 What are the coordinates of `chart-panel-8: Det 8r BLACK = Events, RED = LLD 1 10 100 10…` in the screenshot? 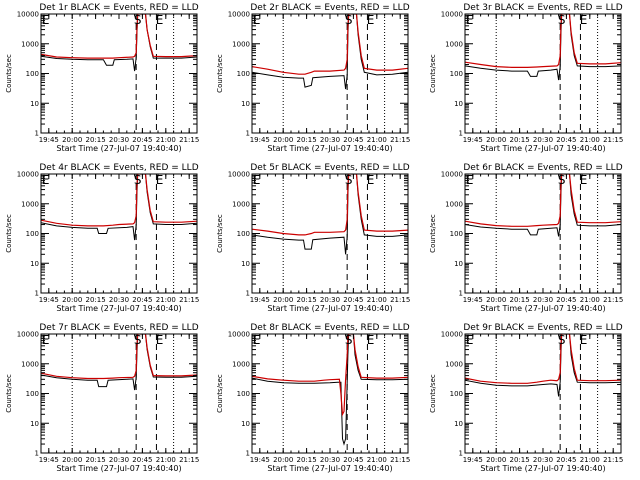 It's located at (313, 398).